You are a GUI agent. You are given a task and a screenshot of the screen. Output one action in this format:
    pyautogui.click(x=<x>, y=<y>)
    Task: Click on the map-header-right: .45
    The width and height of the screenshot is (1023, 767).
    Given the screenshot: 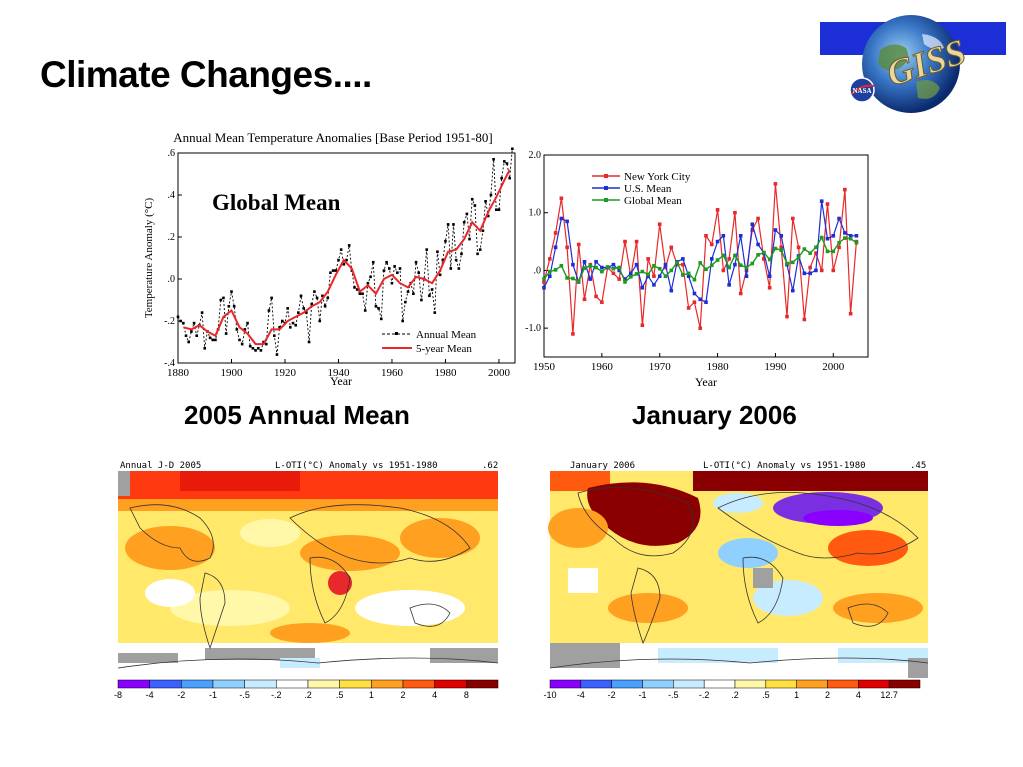 What is the action you would take?
    pyautogui.click(x=918, y=466)
    